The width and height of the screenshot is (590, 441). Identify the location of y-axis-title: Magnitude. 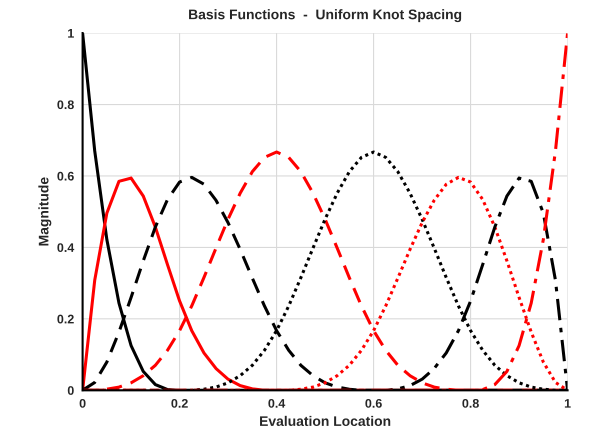
(45, 211).